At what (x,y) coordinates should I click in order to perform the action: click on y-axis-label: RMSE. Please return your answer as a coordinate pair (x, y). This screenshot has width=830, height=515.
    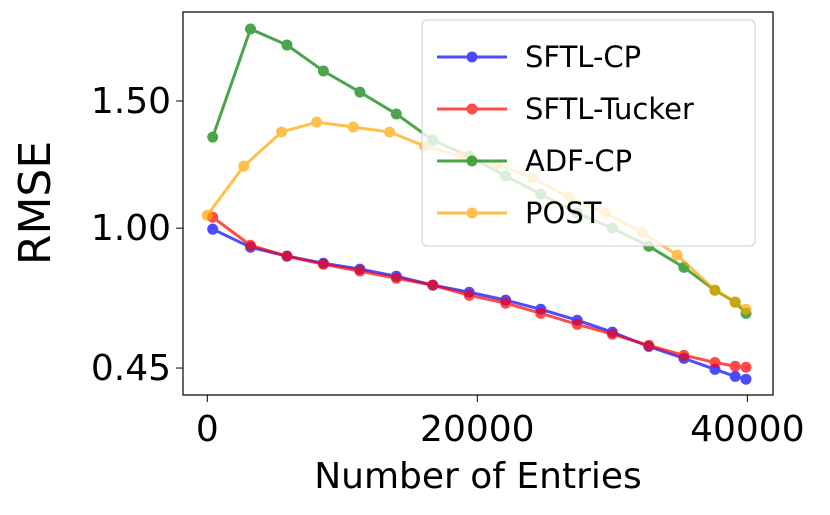
    Looking at the image, I should click on (35, 203).